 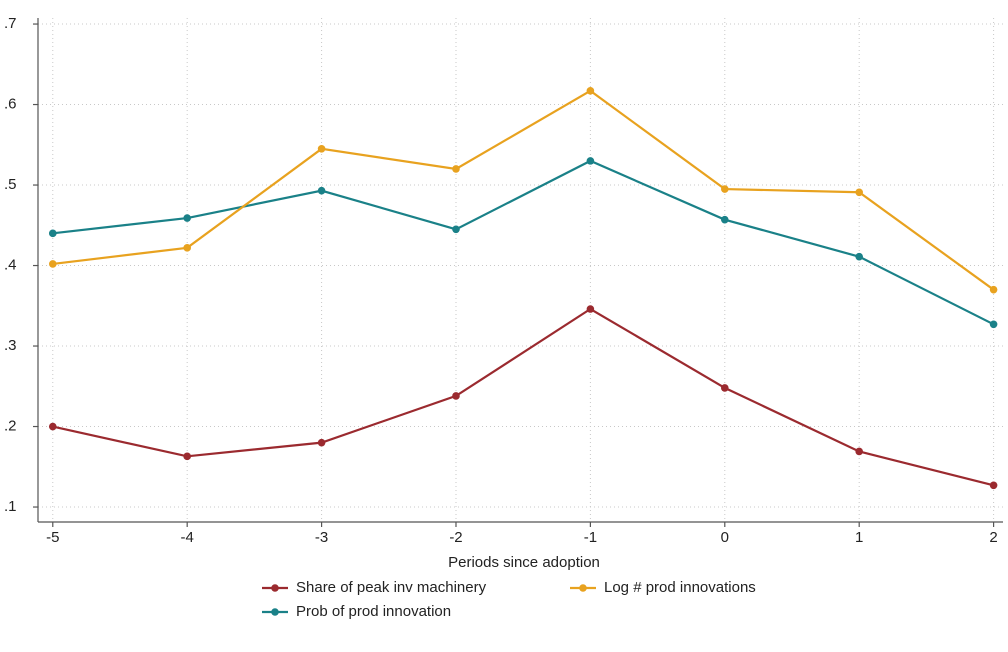 I want to click on x-tick-label: -3, so click(x=321, y=537).